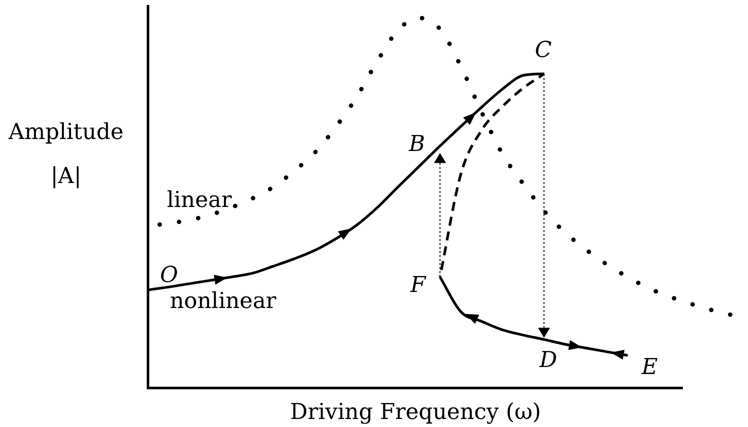 The image size is (748, 427). Describe the element at coordinates (548, 360) in the screenshot. I see `annotation: D` at that location.